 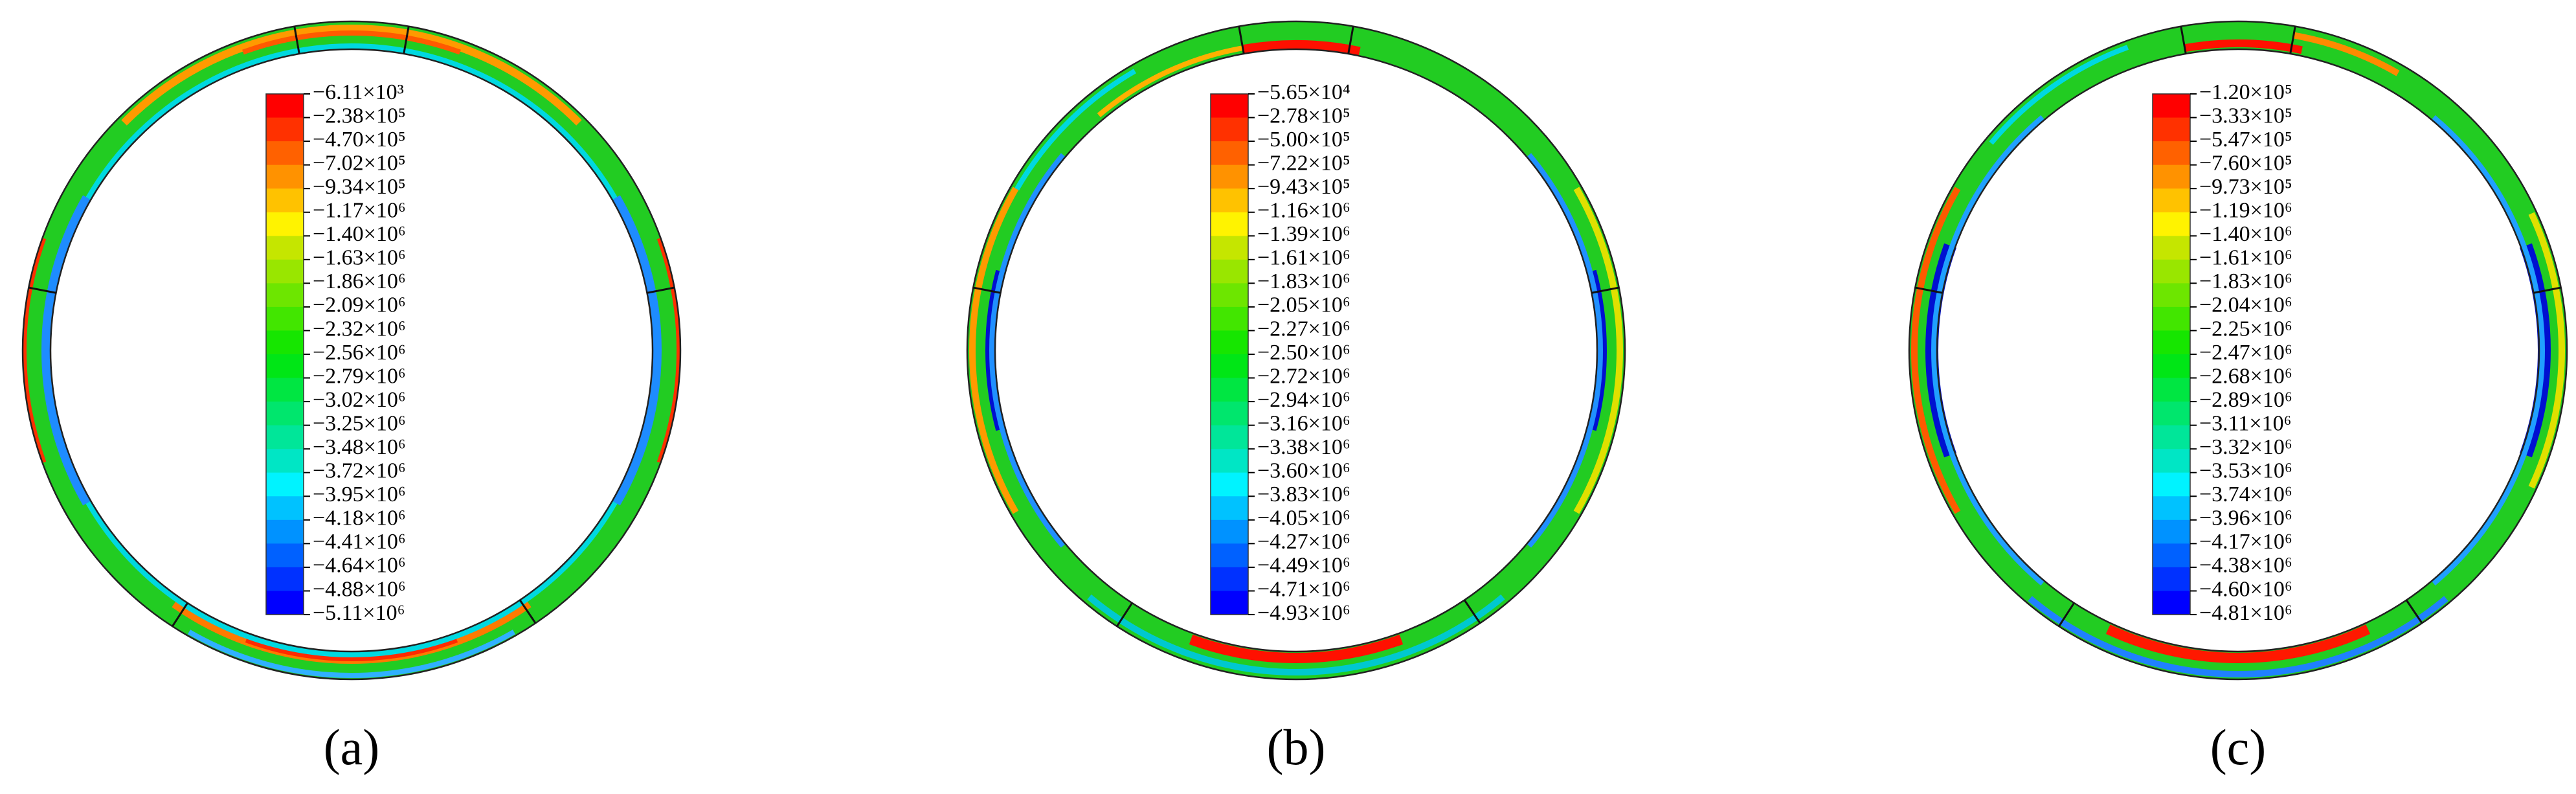 What do you see at coordinates (359, 494) in the screenshot?
I see `legend-label: −3.95×10⁶` at bounding box center [359, 494].